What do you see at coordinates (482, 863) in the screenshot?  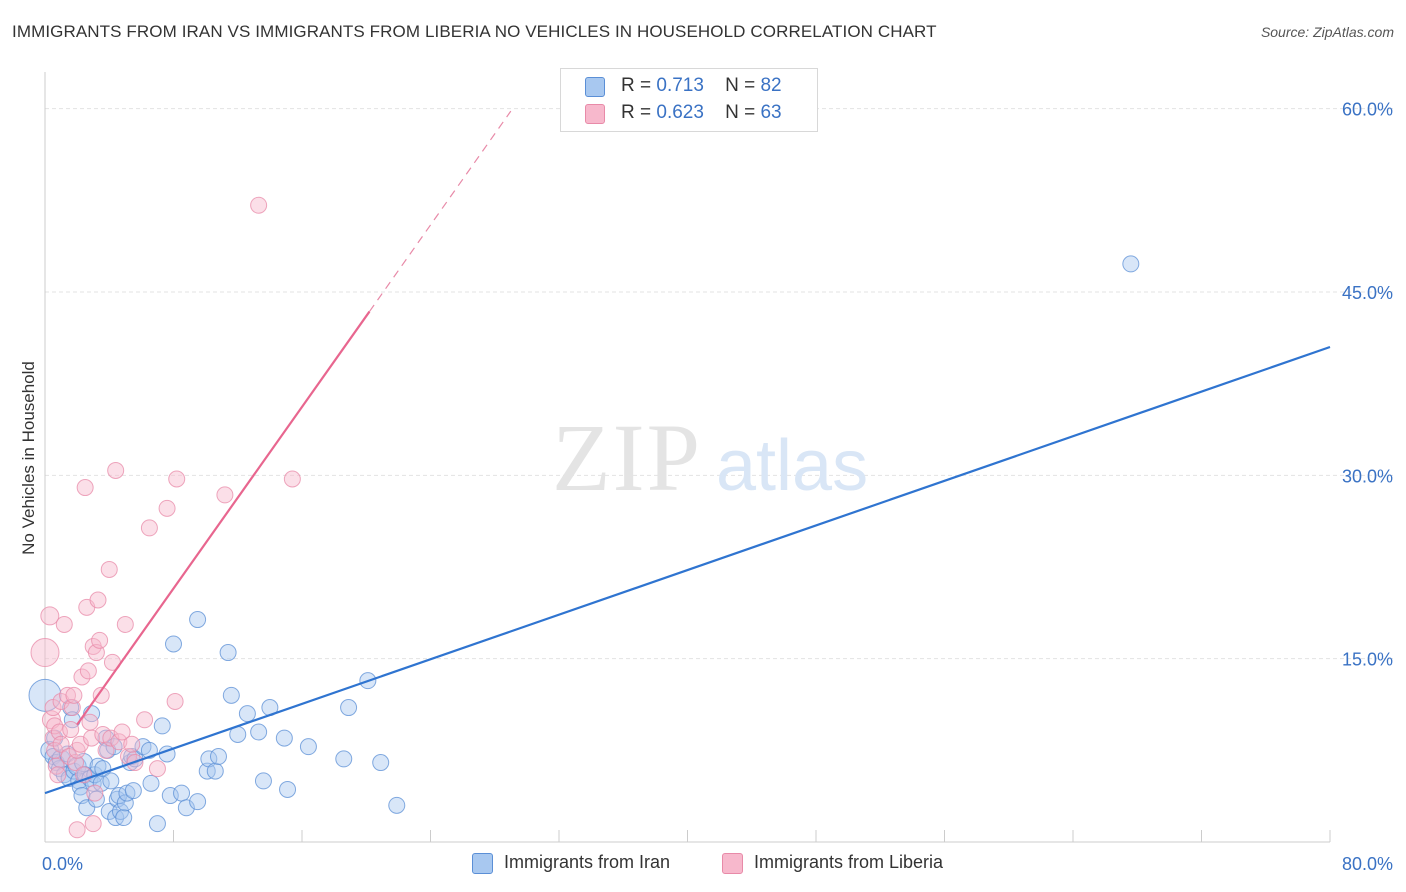 I see `series-legend-swatch-iran` at bounding box center [482, 863].